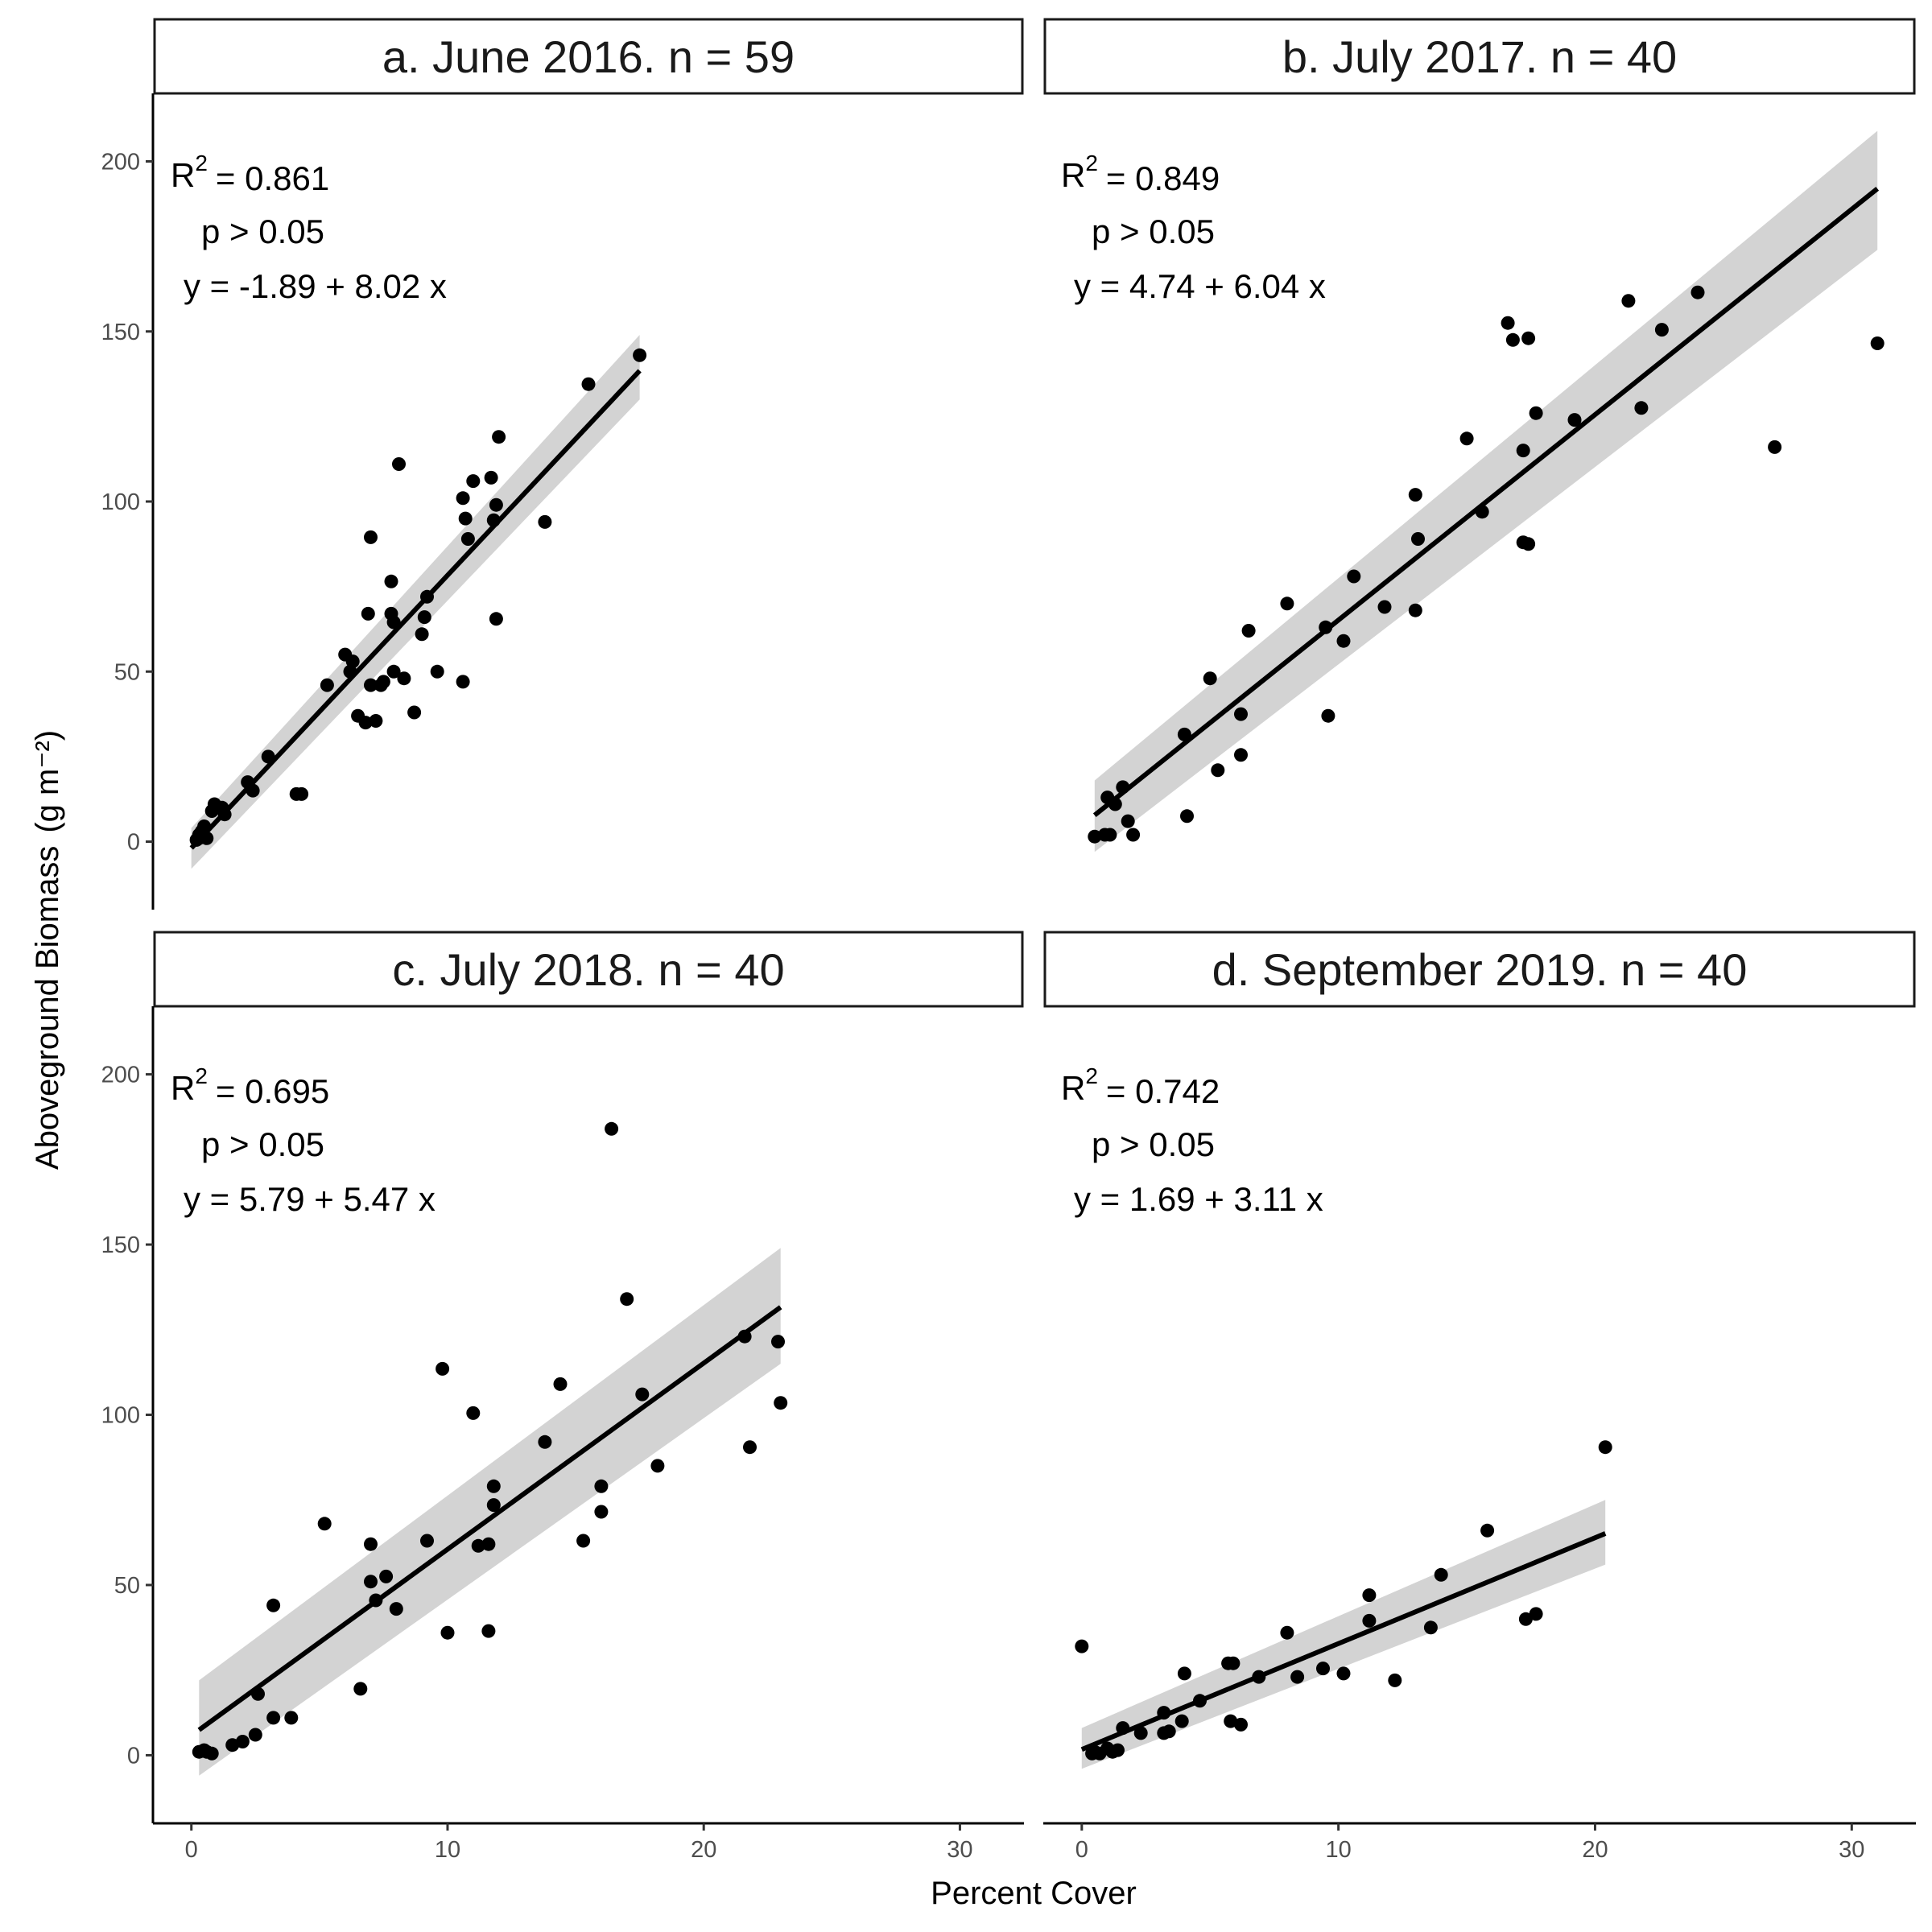 The image size is (1932, 1932). Describe the element at coordinates (1081, 1850) in the screenshot. I see `x-tick-label: 0` at that location.